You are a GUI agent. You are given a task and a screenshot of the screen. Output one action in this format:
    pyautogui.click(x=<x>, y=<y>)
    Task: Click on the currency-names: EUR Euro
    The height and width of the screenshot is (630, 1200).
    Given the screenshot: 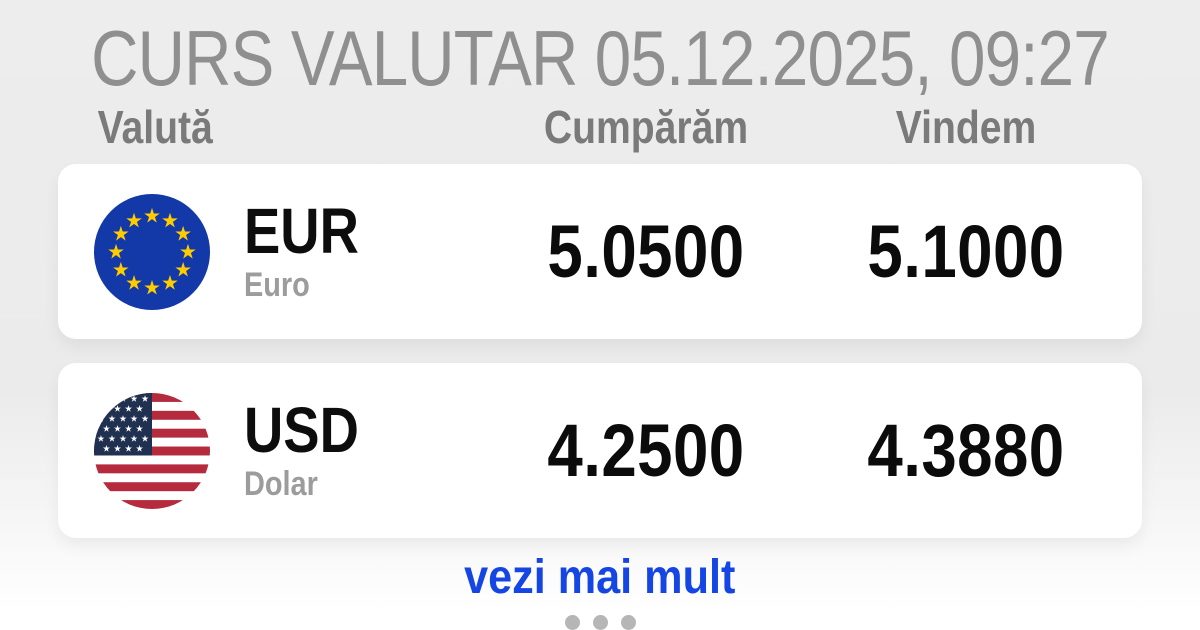 What is the action you would take?
    pyautogui.click(x=311, y=251)
    